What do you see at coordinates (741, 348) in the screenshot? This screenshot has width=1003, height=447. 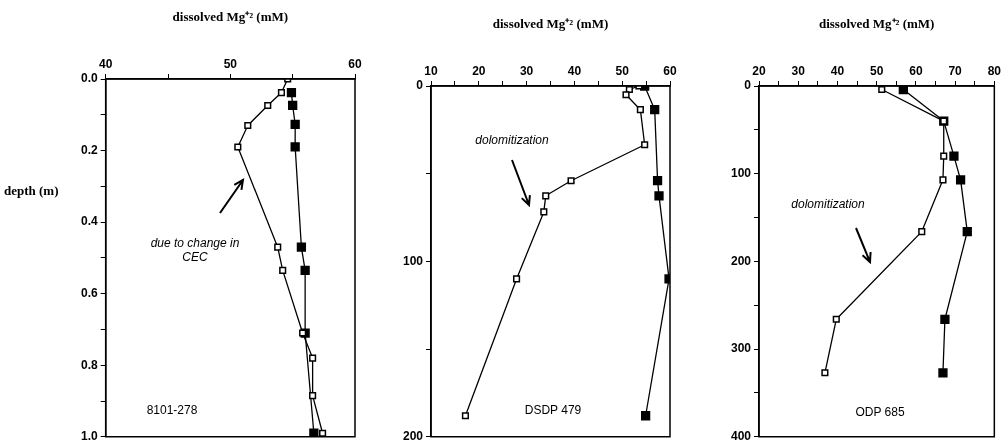 I see `y-tick-label: 300` at bounding box center [741, 348].